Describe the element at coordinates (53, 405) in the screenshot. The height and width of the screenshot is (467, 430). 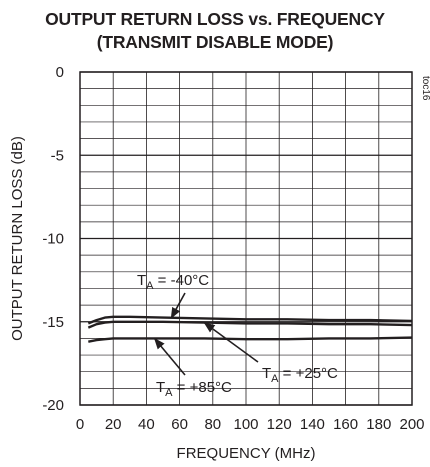
I see `y-tick-label: -20` at that location.